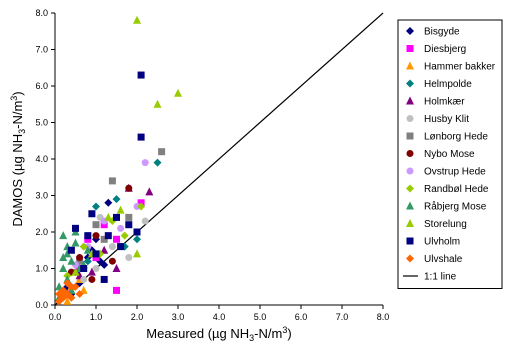 The width and height of the screenshot is (510, 350). What do you see at coordinates (460, 67) in the screenshot?
I see `legend-label: Hammer bakker` at bounding box center [460, 67].